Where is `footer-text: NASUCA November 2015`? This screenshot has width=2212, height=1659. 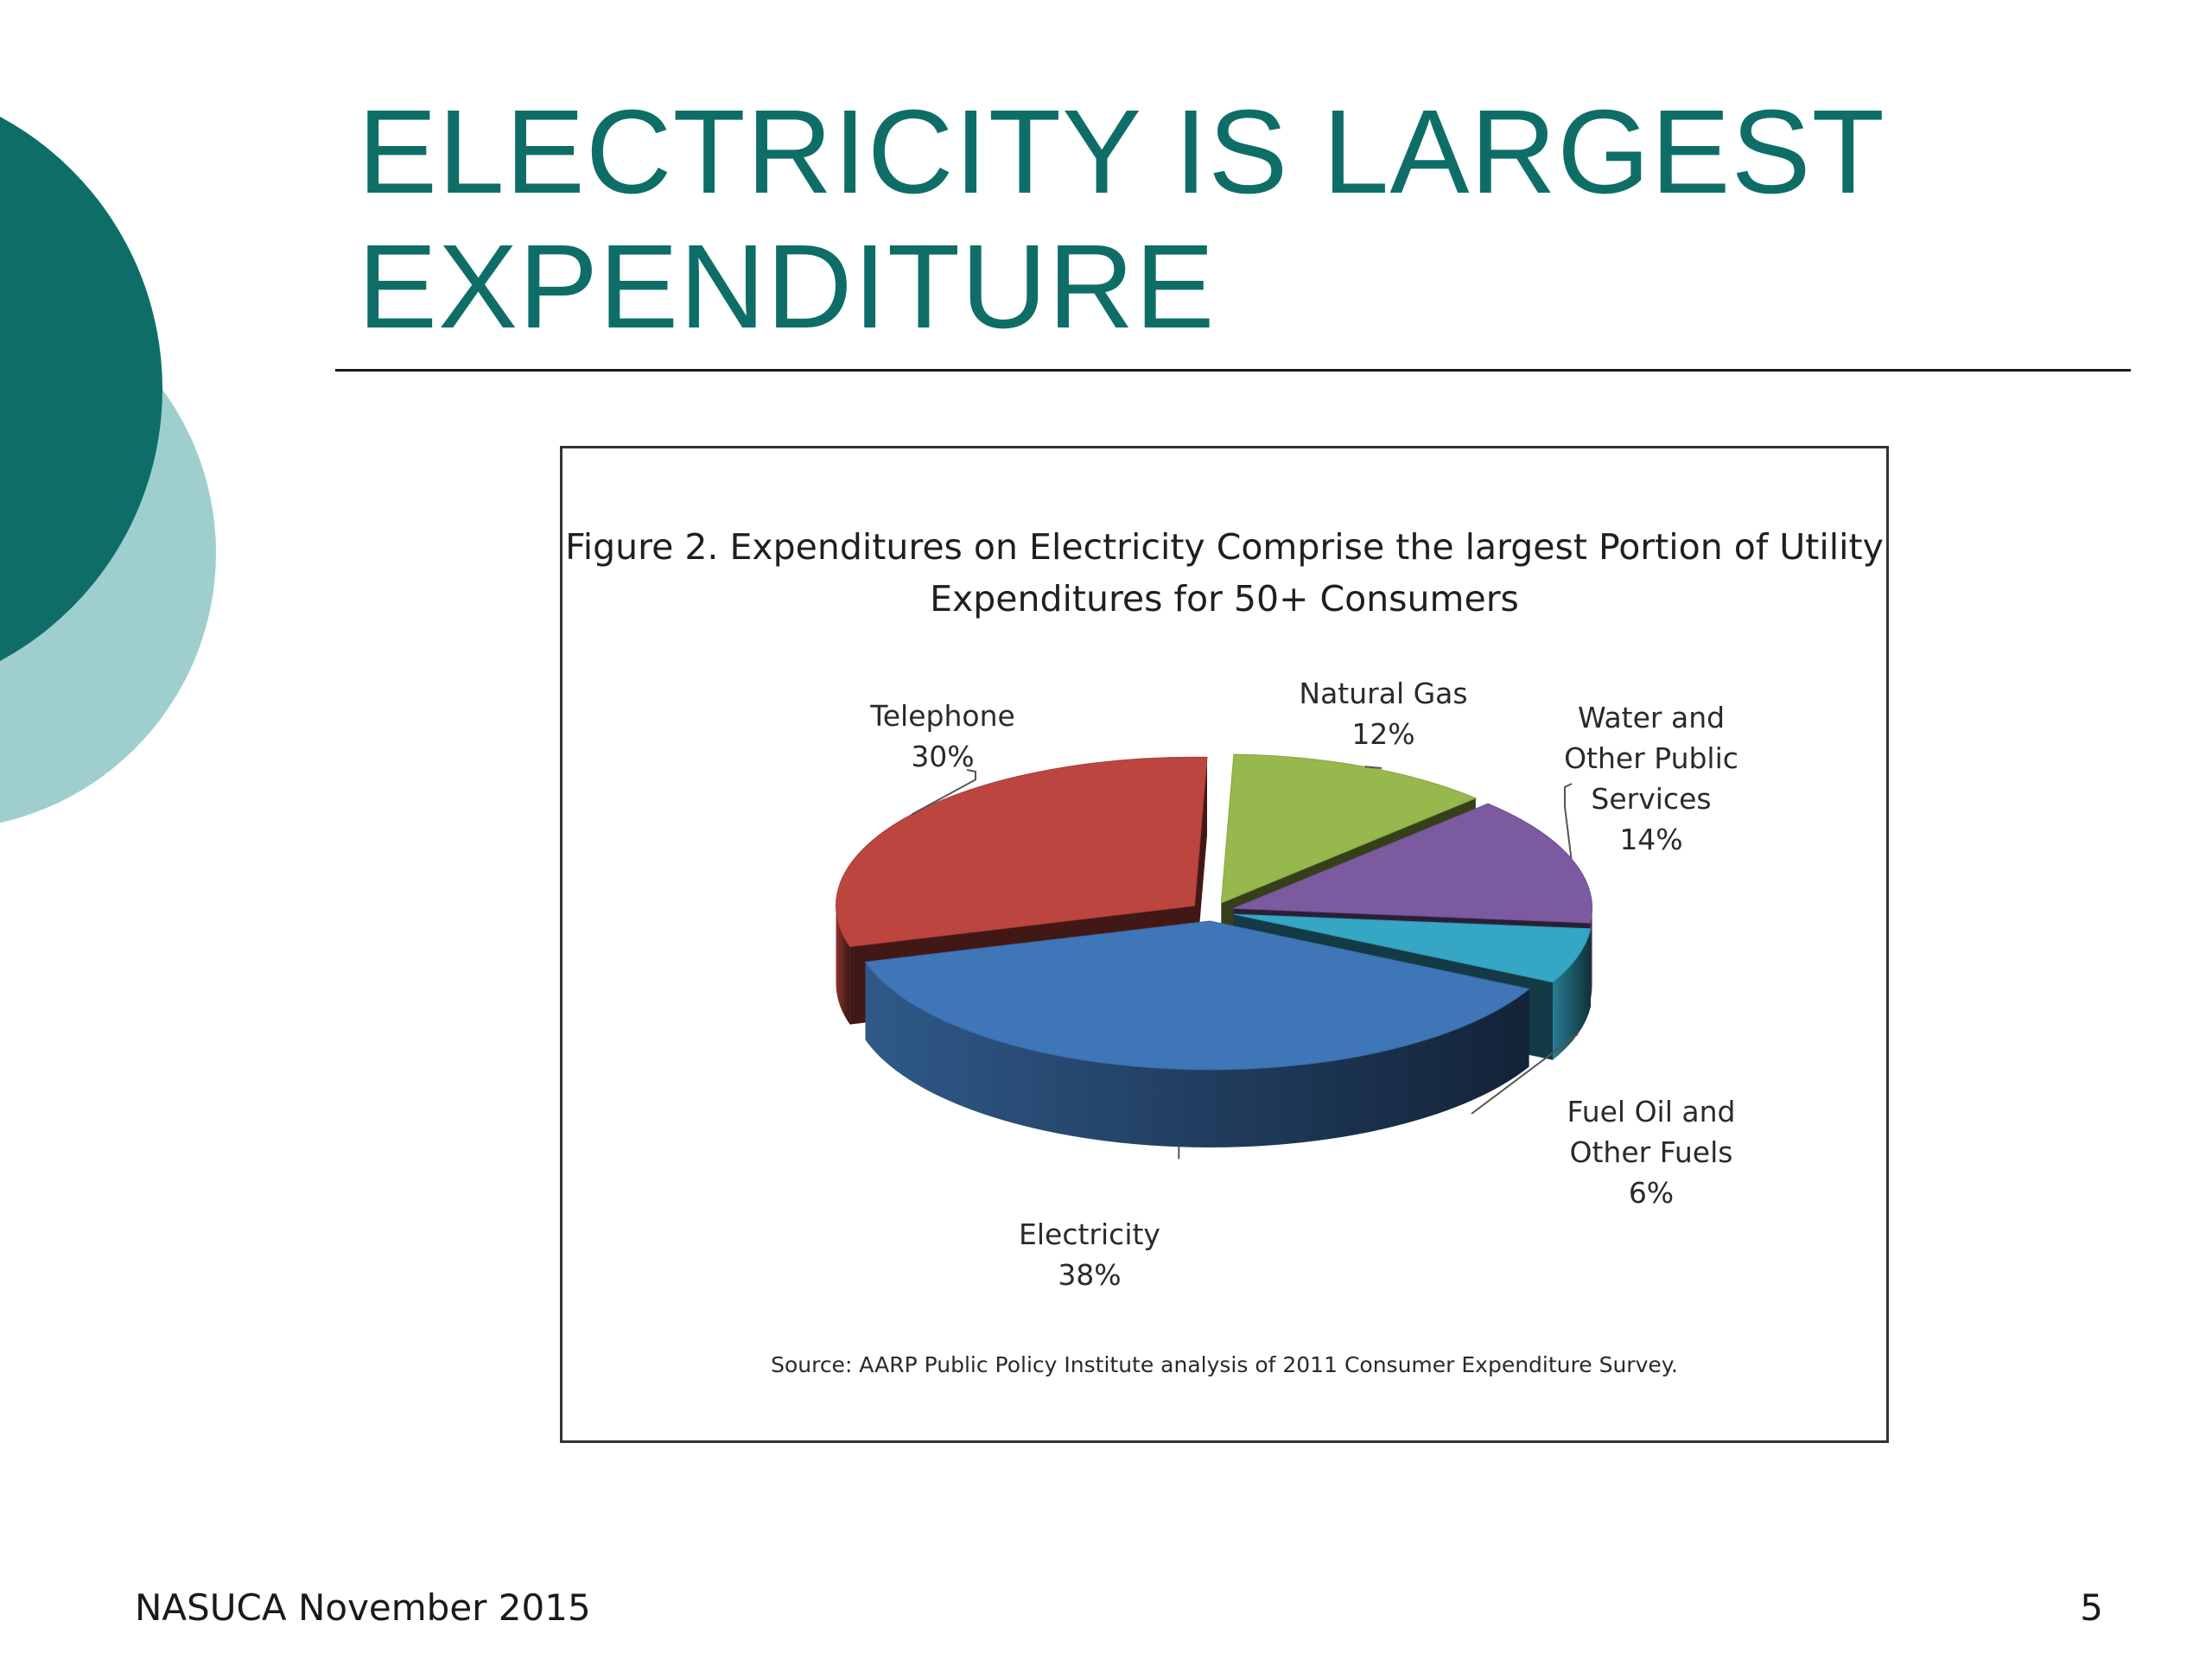
footer-text: NASUCA November 2015 is located at coordinates (363, 1607).